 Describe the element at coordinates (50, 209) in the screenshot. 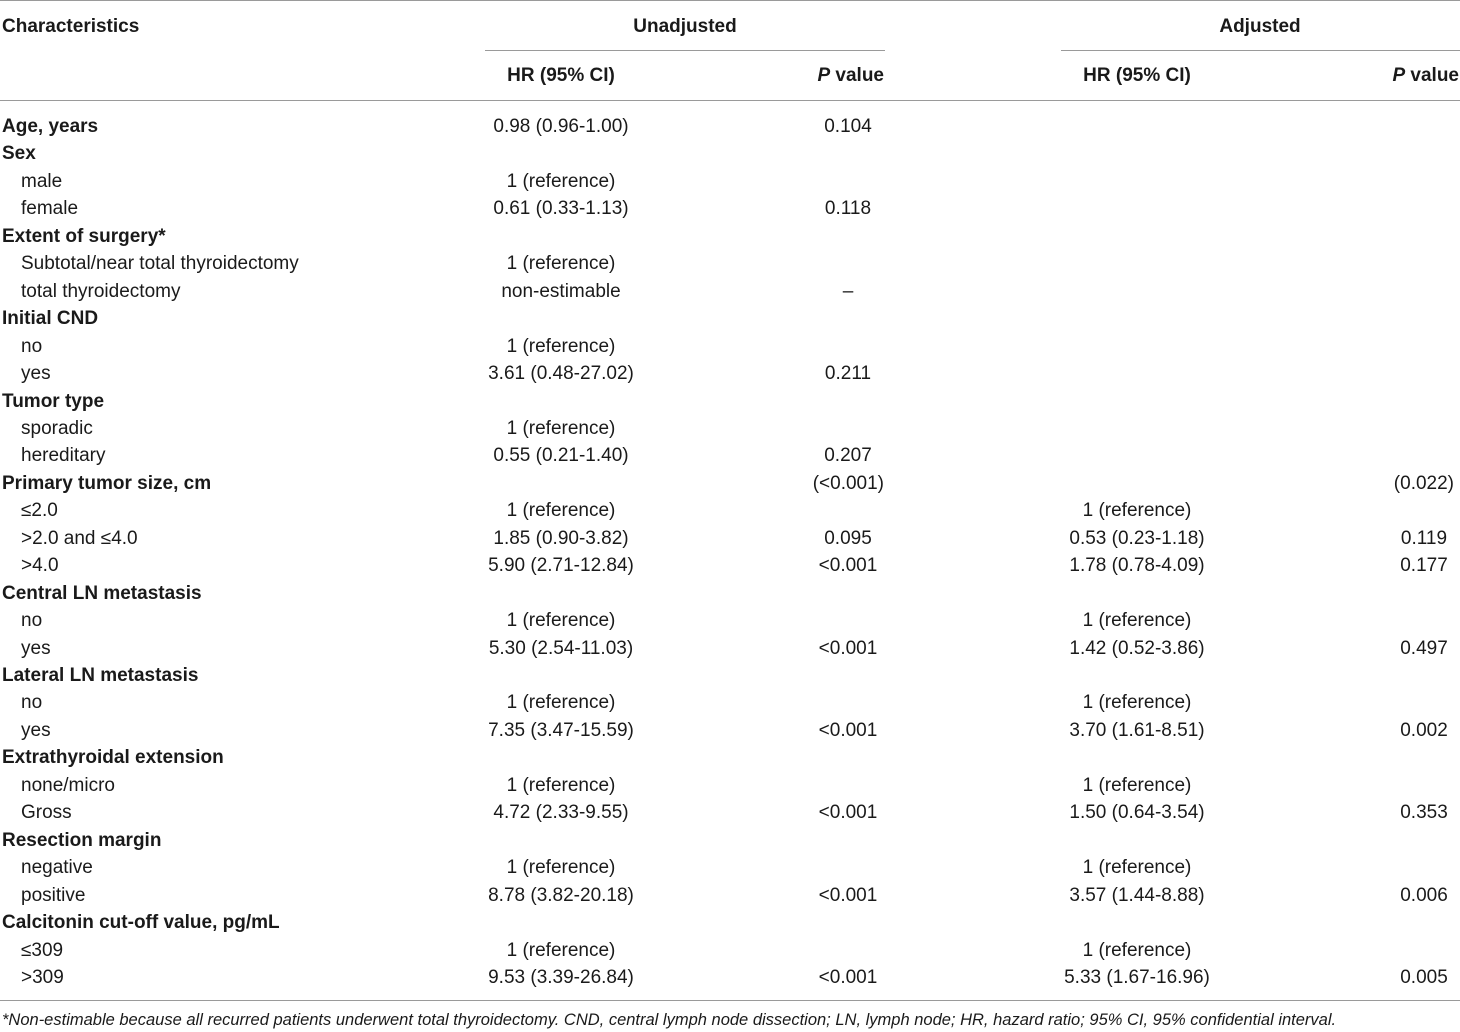

I see `row-sub-label: female` at that location.